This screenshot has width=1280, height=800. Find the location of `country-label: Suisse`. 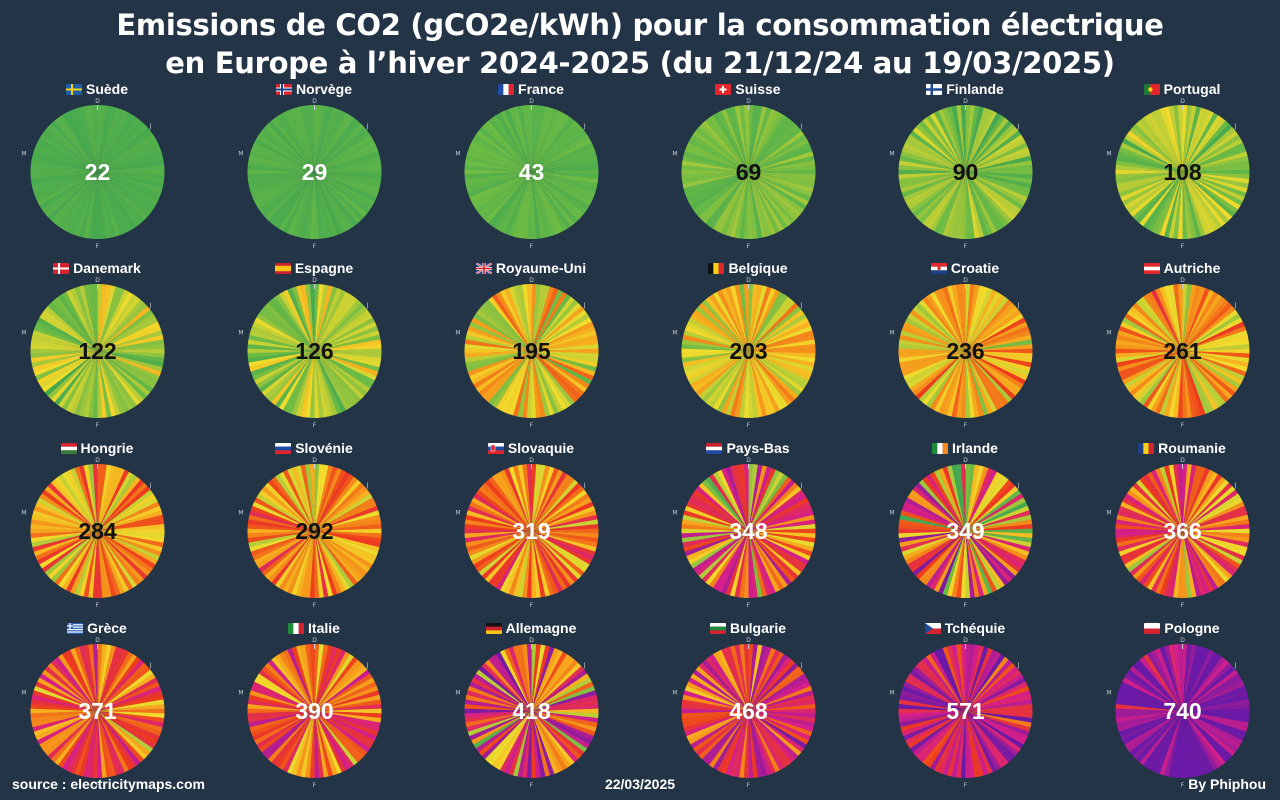

country-label: Suisse is located at coordinates (748, 89).